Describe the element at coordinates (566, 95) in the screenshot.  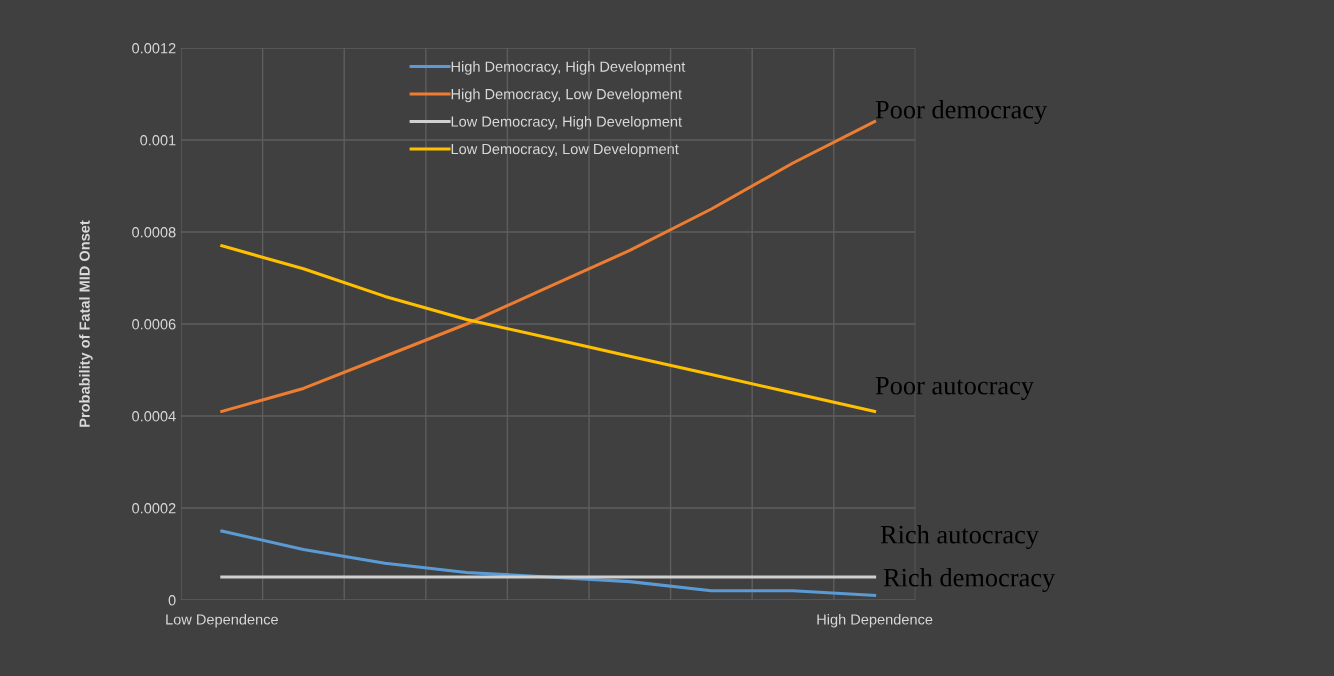
I see `legend-label: High Democracy, Low Development` at that location.